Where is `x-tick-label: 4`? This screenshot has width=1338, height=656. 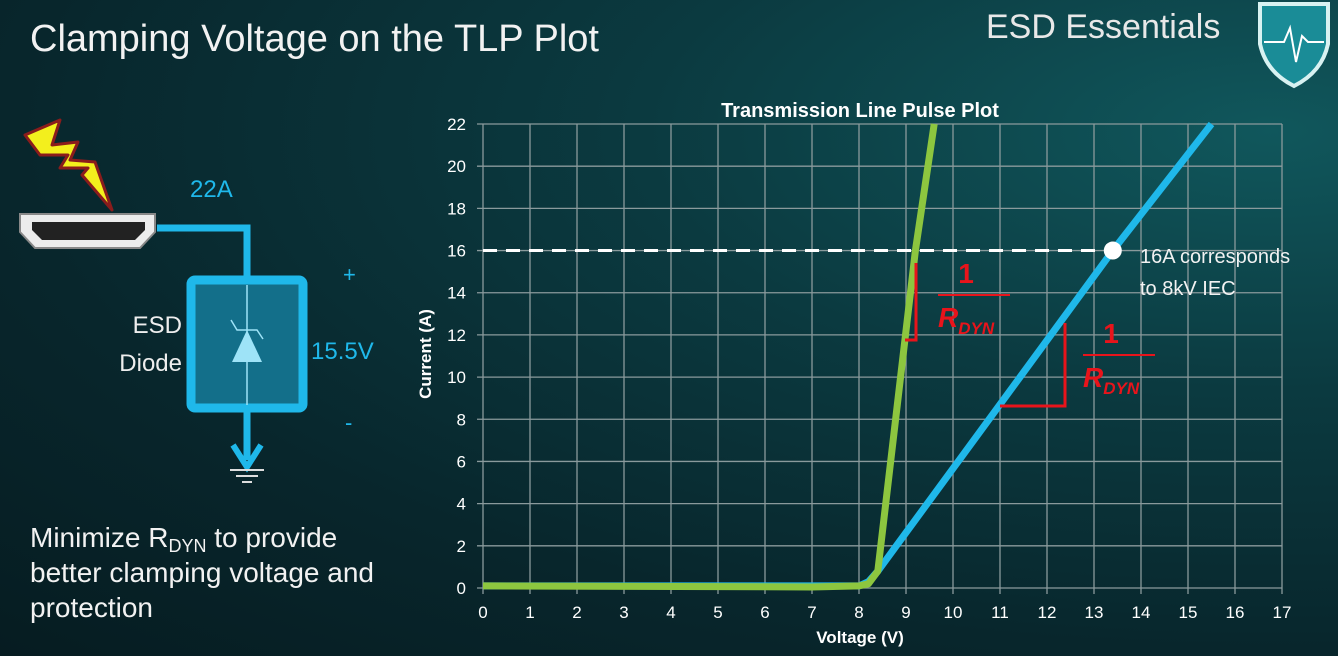 x-tick-label: 4 is located at coordinates (670, 612).